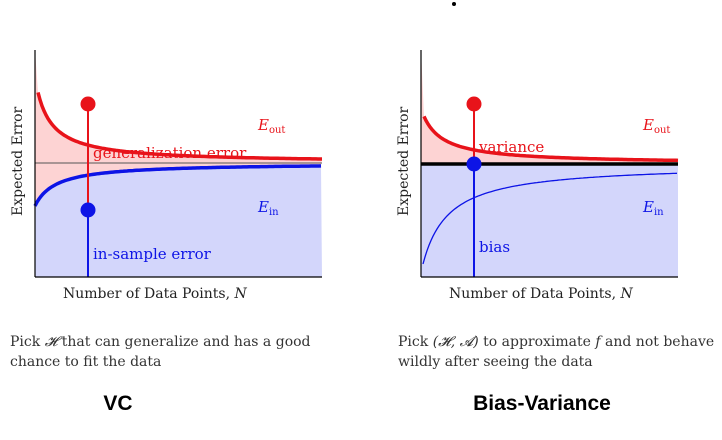 This screenshot has height=440, width=722. I want to click on vc-title: VC, so click(118, 403).